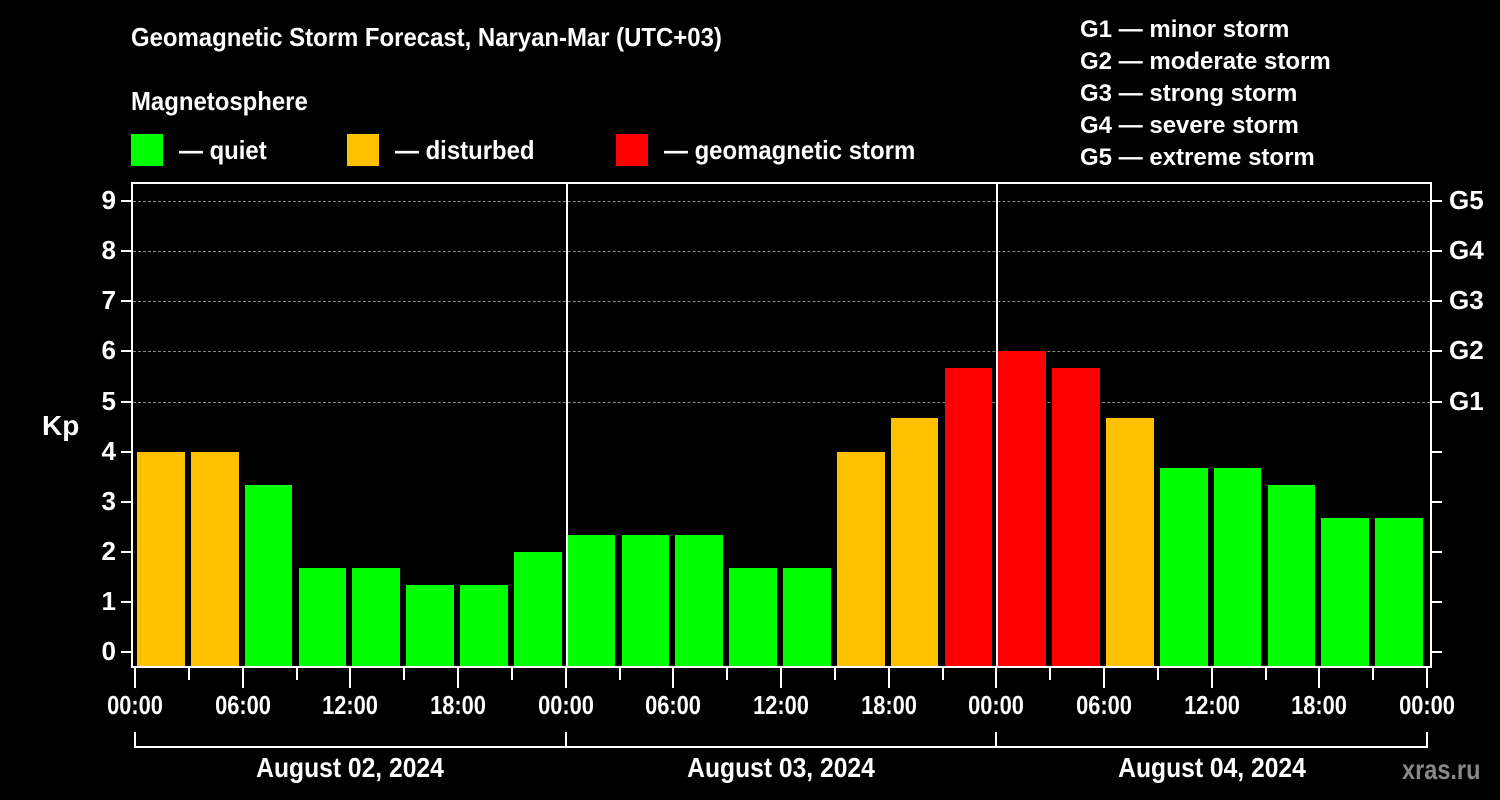 The width and height of the screenshot is (1500, 800). What do you see at coordinates (108, 550) in the screenshot?
I see `y-tick-label: 2` at bounding box center [108, 550].